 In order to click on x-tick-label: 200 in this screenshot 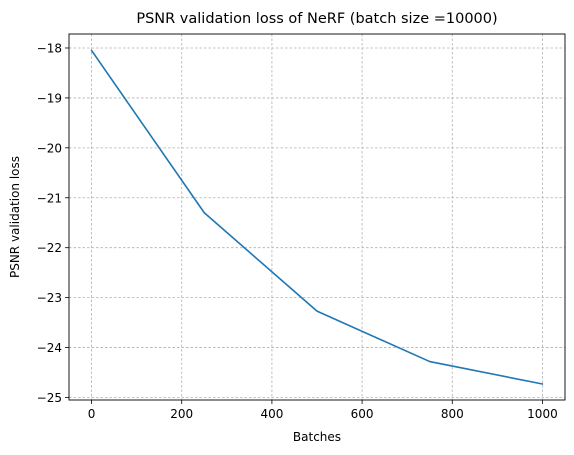, I will do `click(181, 414)`.